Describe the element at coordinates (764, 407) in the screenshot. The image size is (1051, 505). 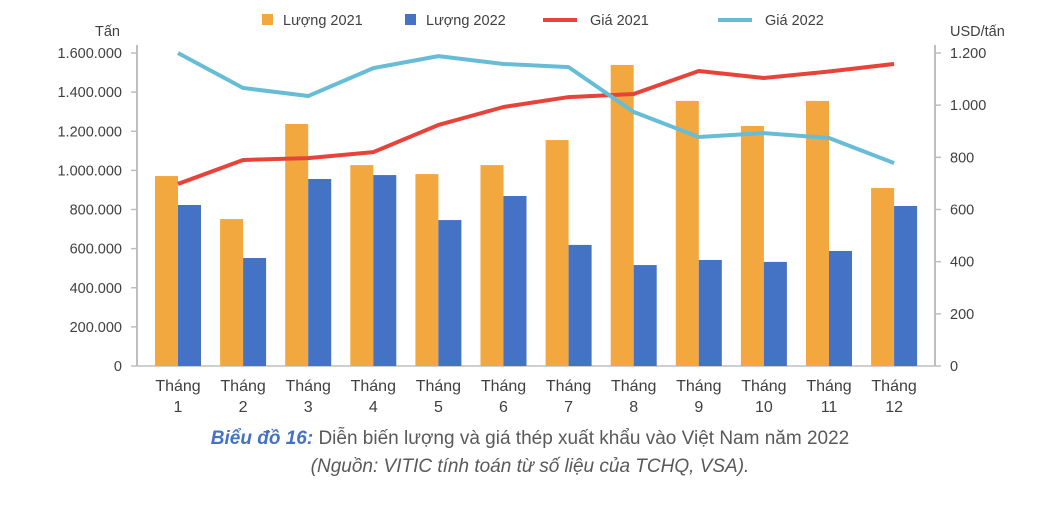
I see `x-tick-label-number: 10` at that location.